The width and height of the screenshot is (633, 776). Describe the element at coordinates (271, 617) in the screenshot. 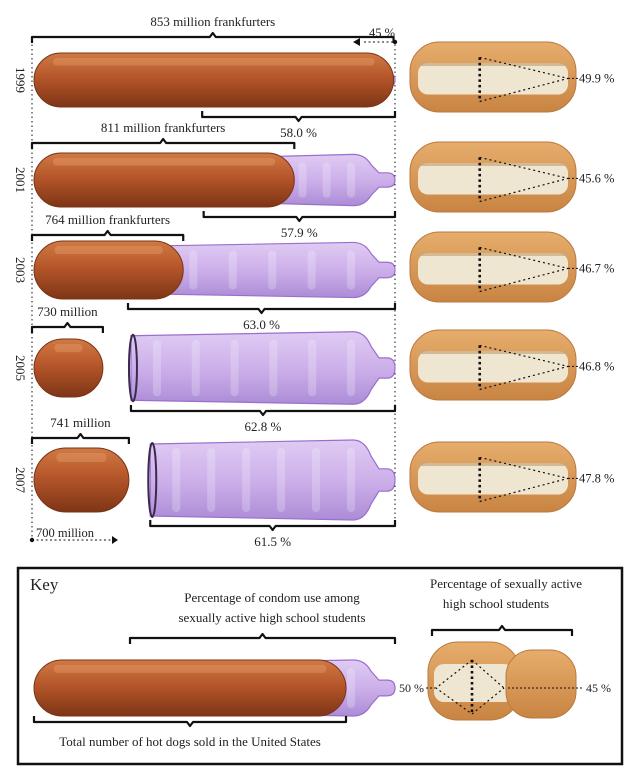

I see `key-condom-line2: sexually active high school students` at that location.